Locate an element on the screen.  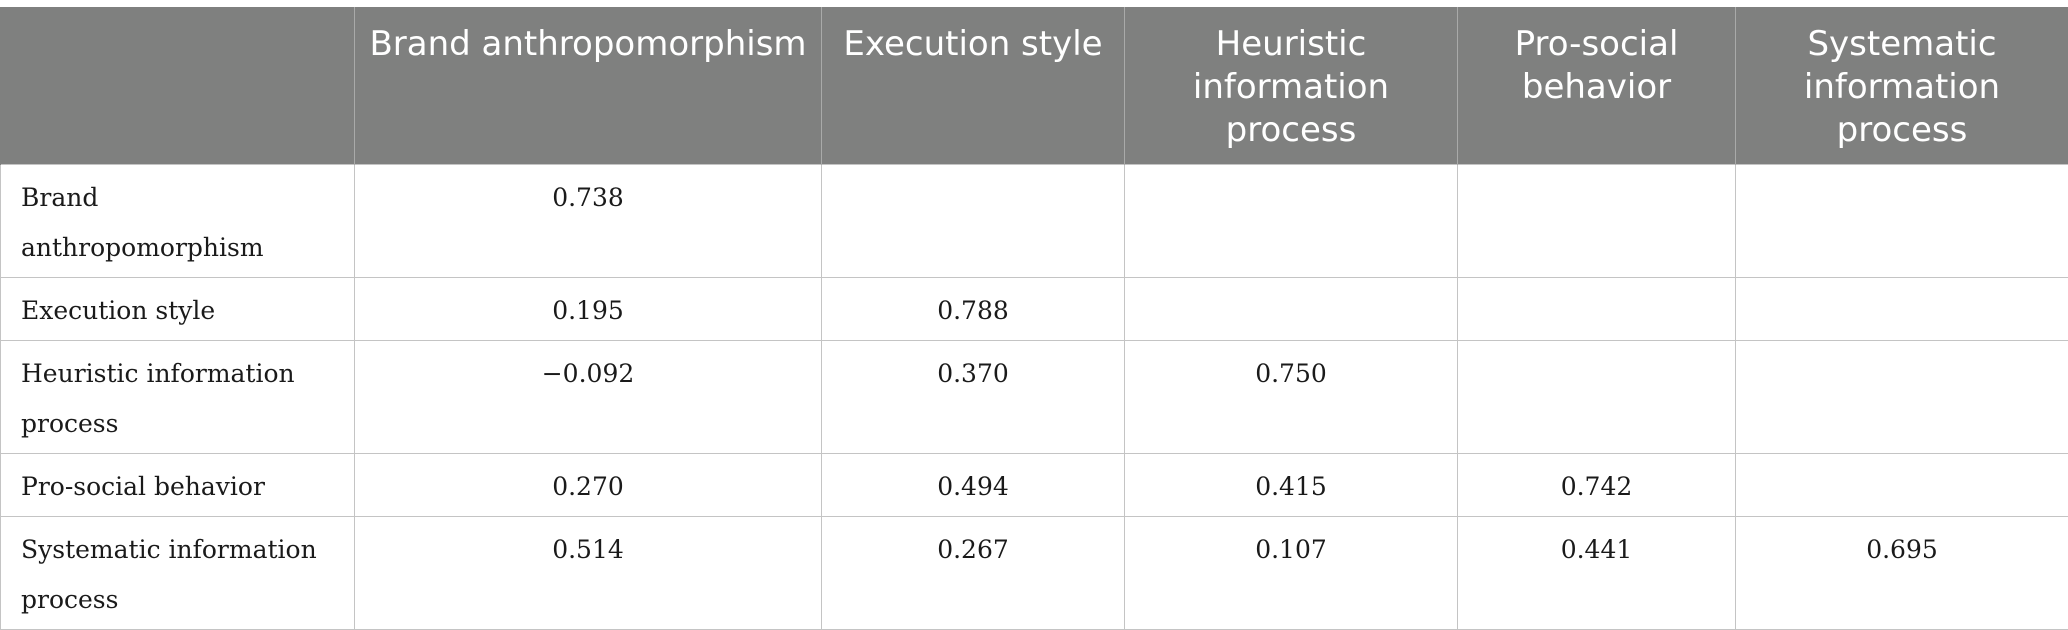
row-label: Systematic information process is located at coordinates (178, 573).